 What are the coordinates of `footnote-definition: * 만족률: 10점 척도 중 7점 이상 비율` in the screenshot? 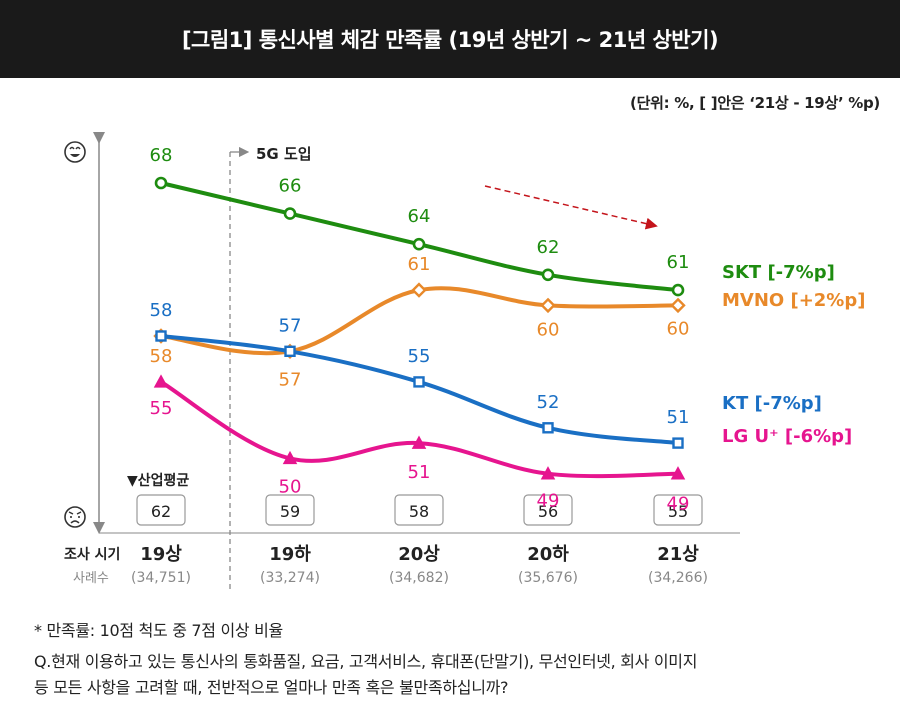 It's located at (158, 630).